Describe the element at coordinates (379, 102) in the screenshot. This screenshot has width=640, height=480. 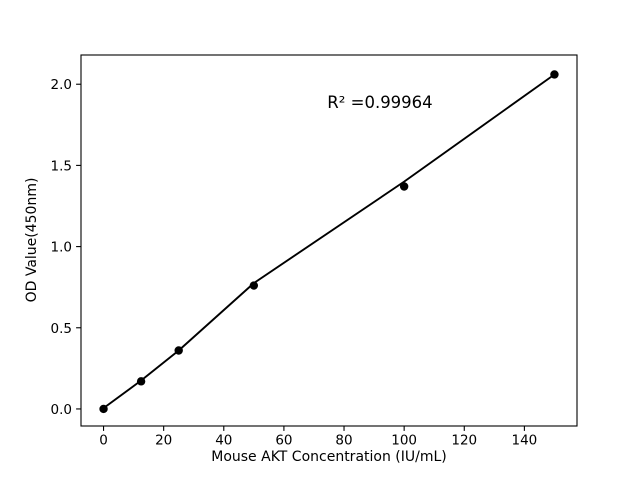
I see `r-squared-annotation: R² =0.99964` at that location.